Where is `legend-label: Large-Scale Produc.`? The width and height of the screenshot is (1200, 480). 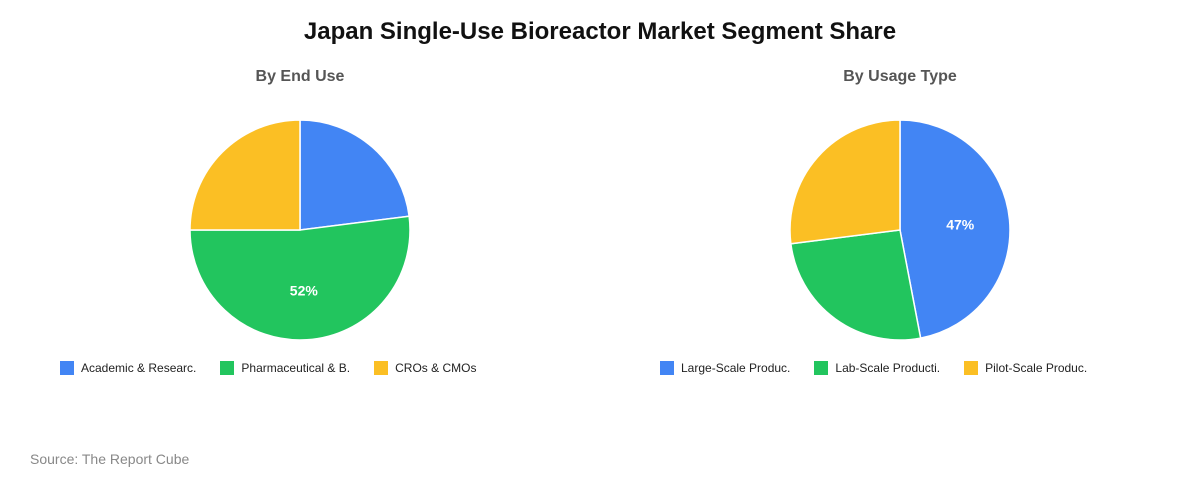
legend-label: Large-Scale Produc. is located at coordinates (736, 368).